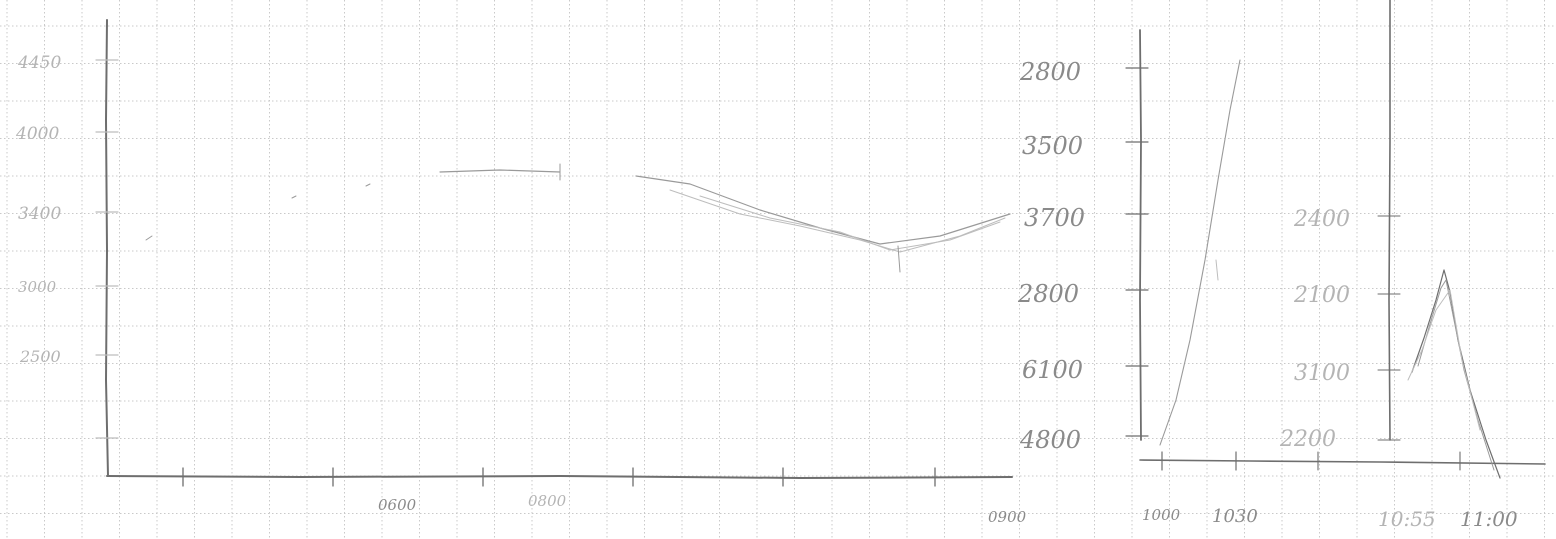 The height and width of the screenshot is (539, 1556). I want to click on middle-x-tick-label: 1000, so click(1161, 515).